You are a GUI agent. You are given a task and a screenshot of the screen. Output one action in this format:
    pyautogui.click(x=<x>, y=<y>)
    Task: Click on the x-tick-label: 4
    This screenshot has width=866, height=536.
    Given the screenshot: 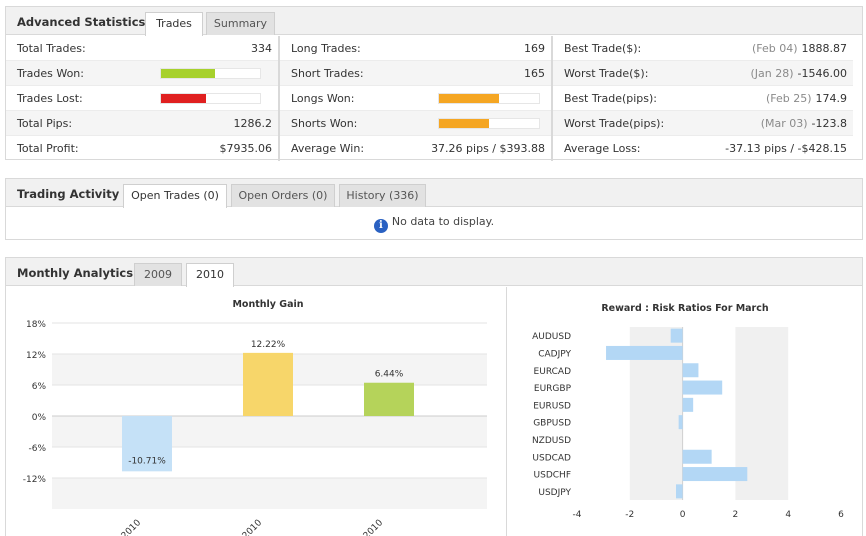 What is the action you would take?
    pyautogui.click(x=788, y=515)
    